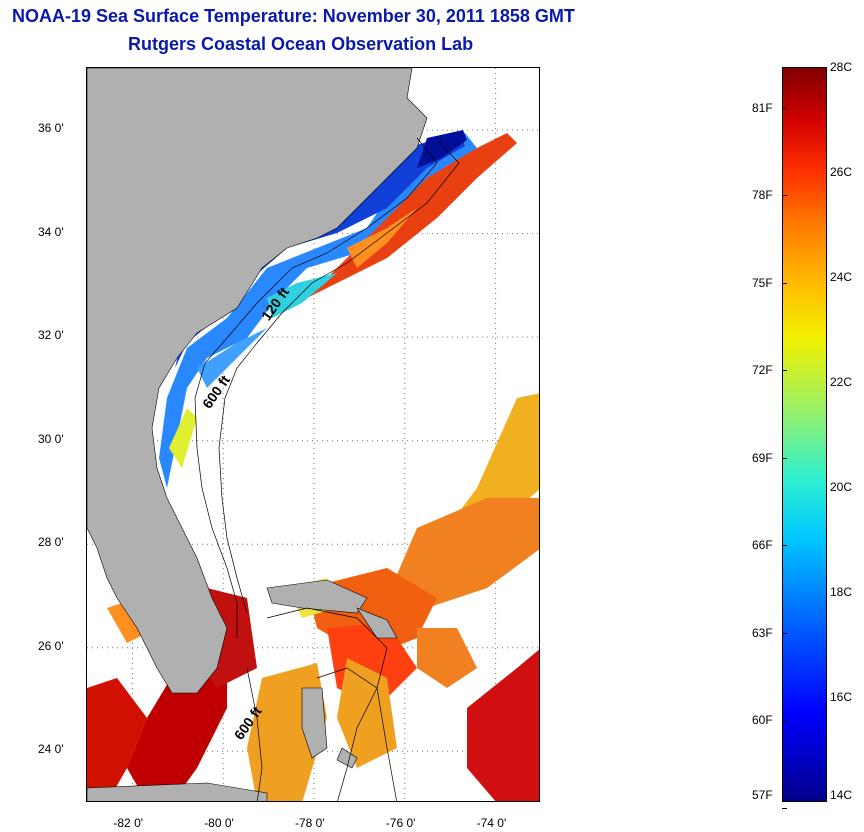 The image size is (864, 832). I want to click on lat-tick-label: 26 0', so click(51, 645).